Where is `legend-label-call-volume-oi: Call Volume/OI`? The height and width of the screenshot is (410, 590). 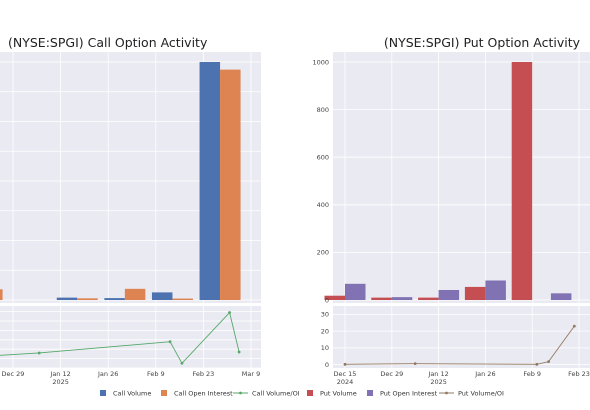 legend-label-call-volume-oi: Call Volume/OI is located at coordinates (276, 393).